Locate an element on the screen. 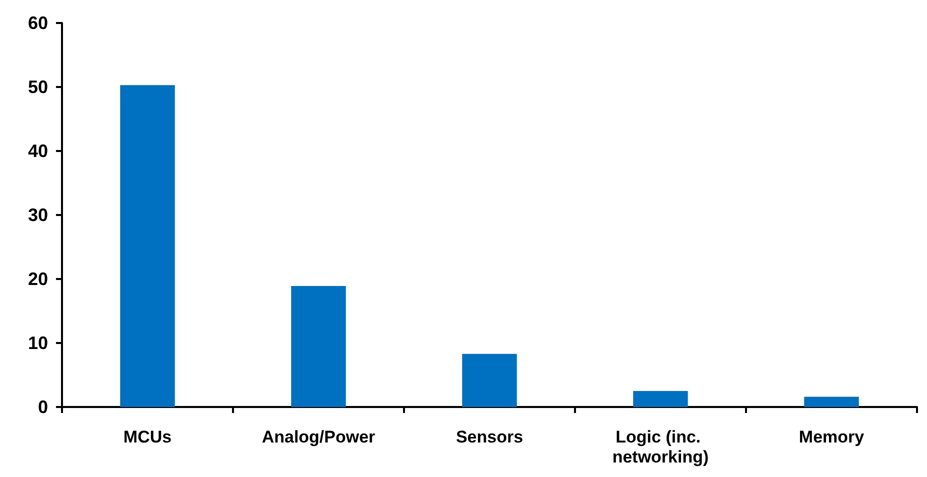 The width and height of the screenshot is (927, 477). x-tick-label: Logic (inc. networking) is located at coordinates (660, 447).